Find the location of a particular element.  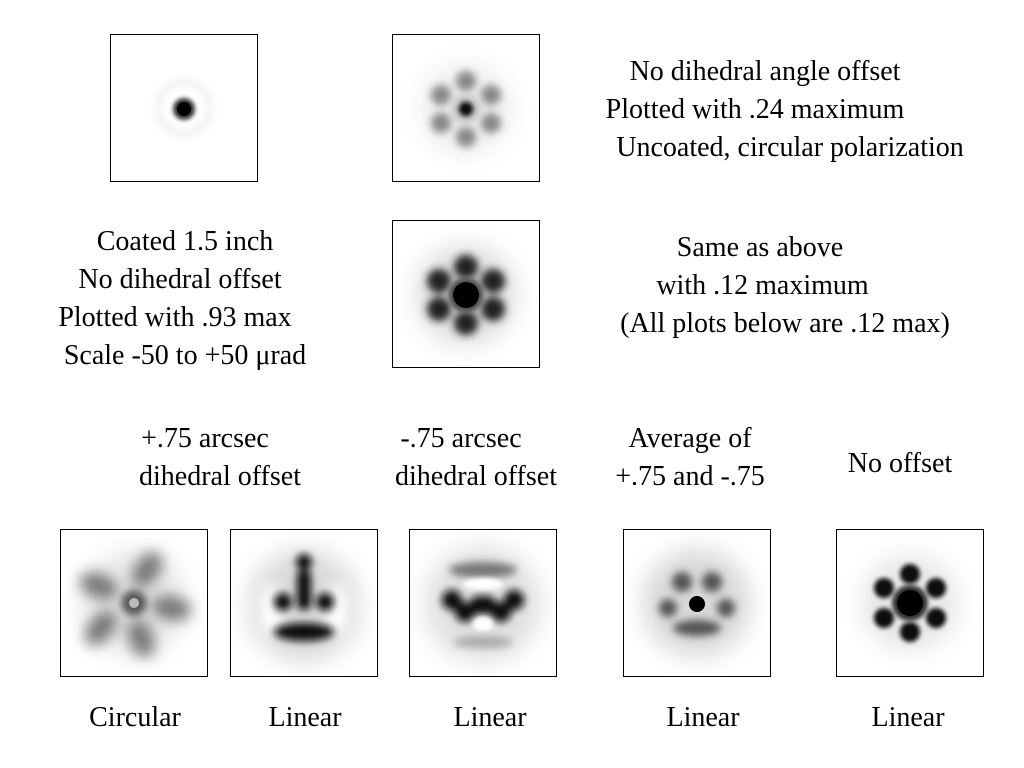

header-minus-offset: -.75 arcsec dihedral offset is located at coordinates (476, 458).